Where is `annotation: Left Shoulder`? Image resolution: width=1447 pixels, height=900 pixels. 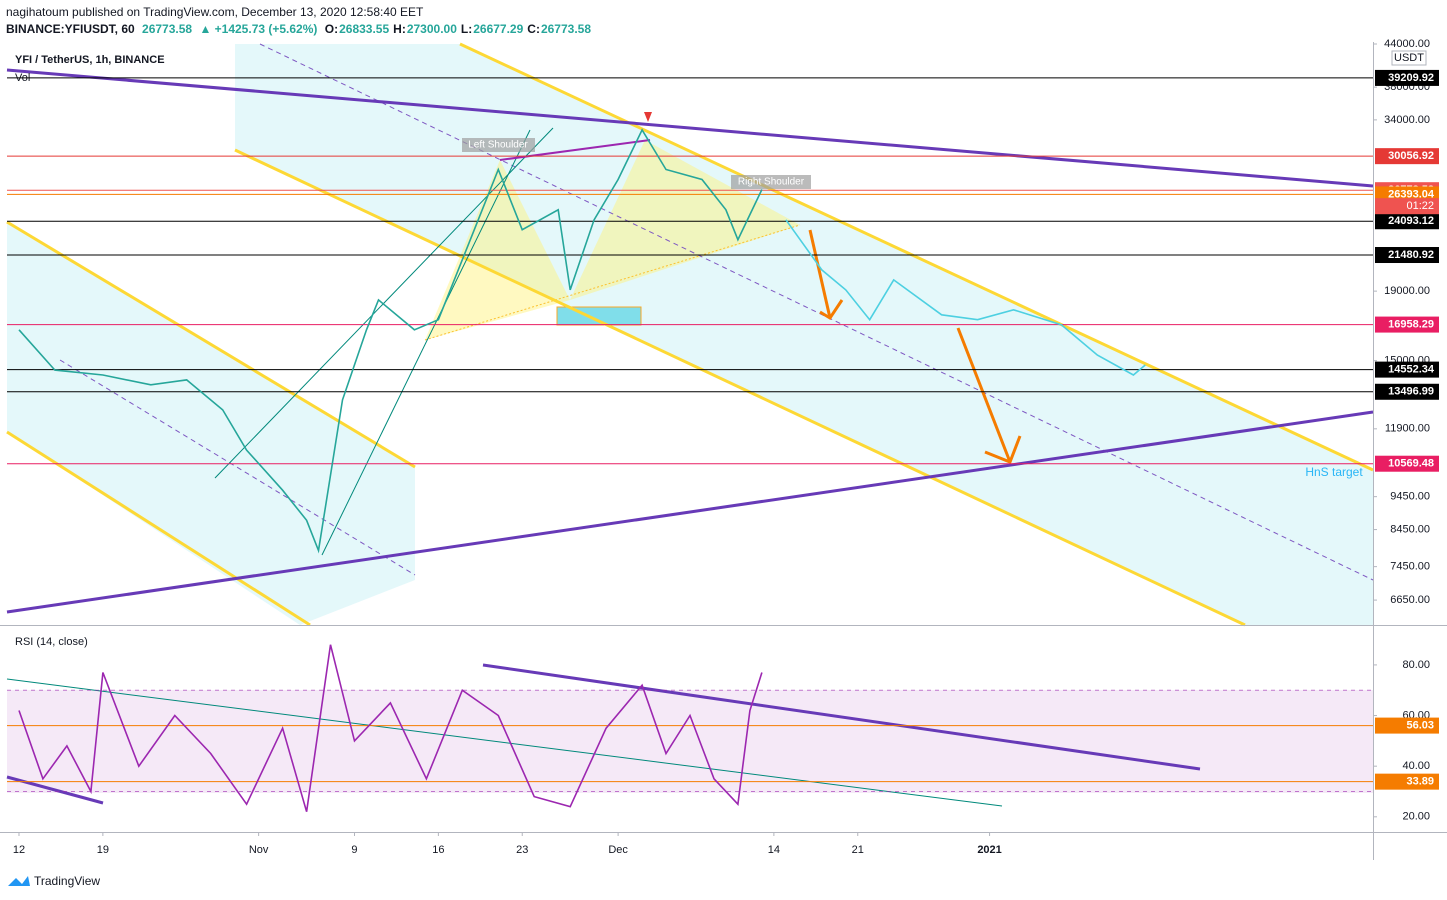 annotation: Left Shoulder is located at coordinates (498, 145).